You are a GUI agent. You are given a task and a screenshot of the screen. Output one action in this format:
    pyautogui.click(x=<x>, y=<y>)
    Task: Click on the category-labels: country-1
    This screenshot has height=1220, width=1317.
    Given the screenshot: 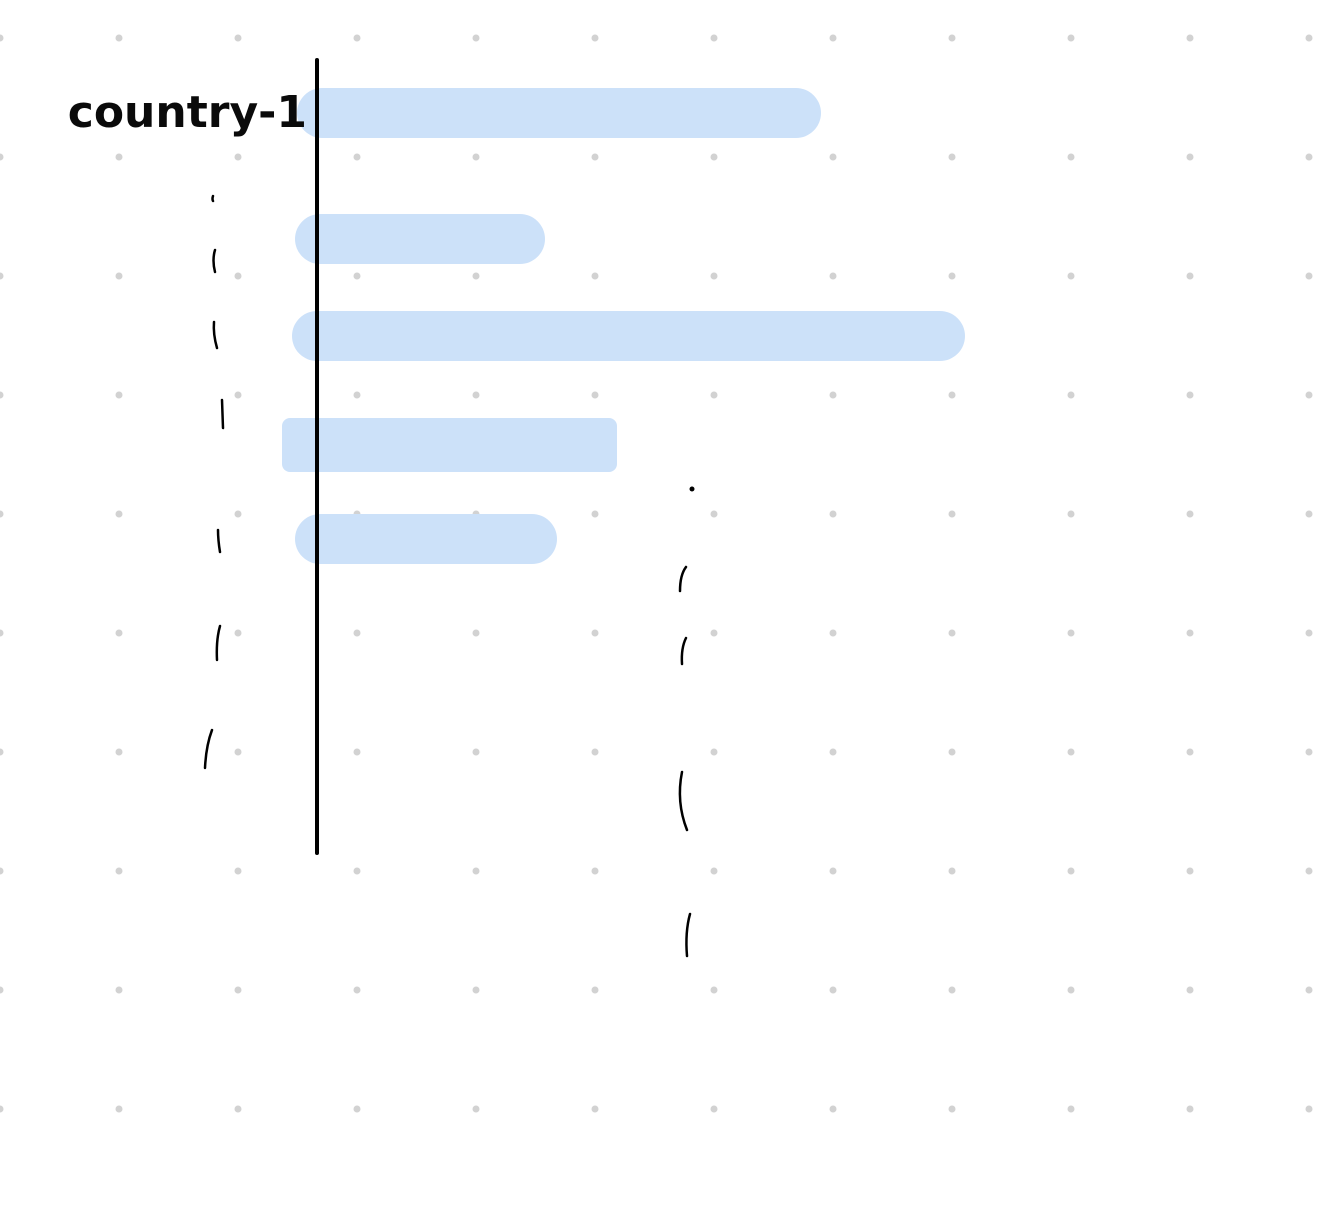 What is the action you would take?
    pyautogui.click(x=187, y=112)
    